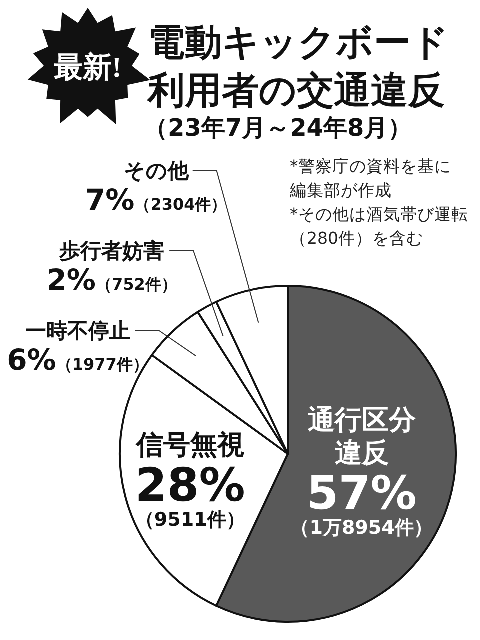  I want to click on text: （280件）を含む, so click(357, 238).